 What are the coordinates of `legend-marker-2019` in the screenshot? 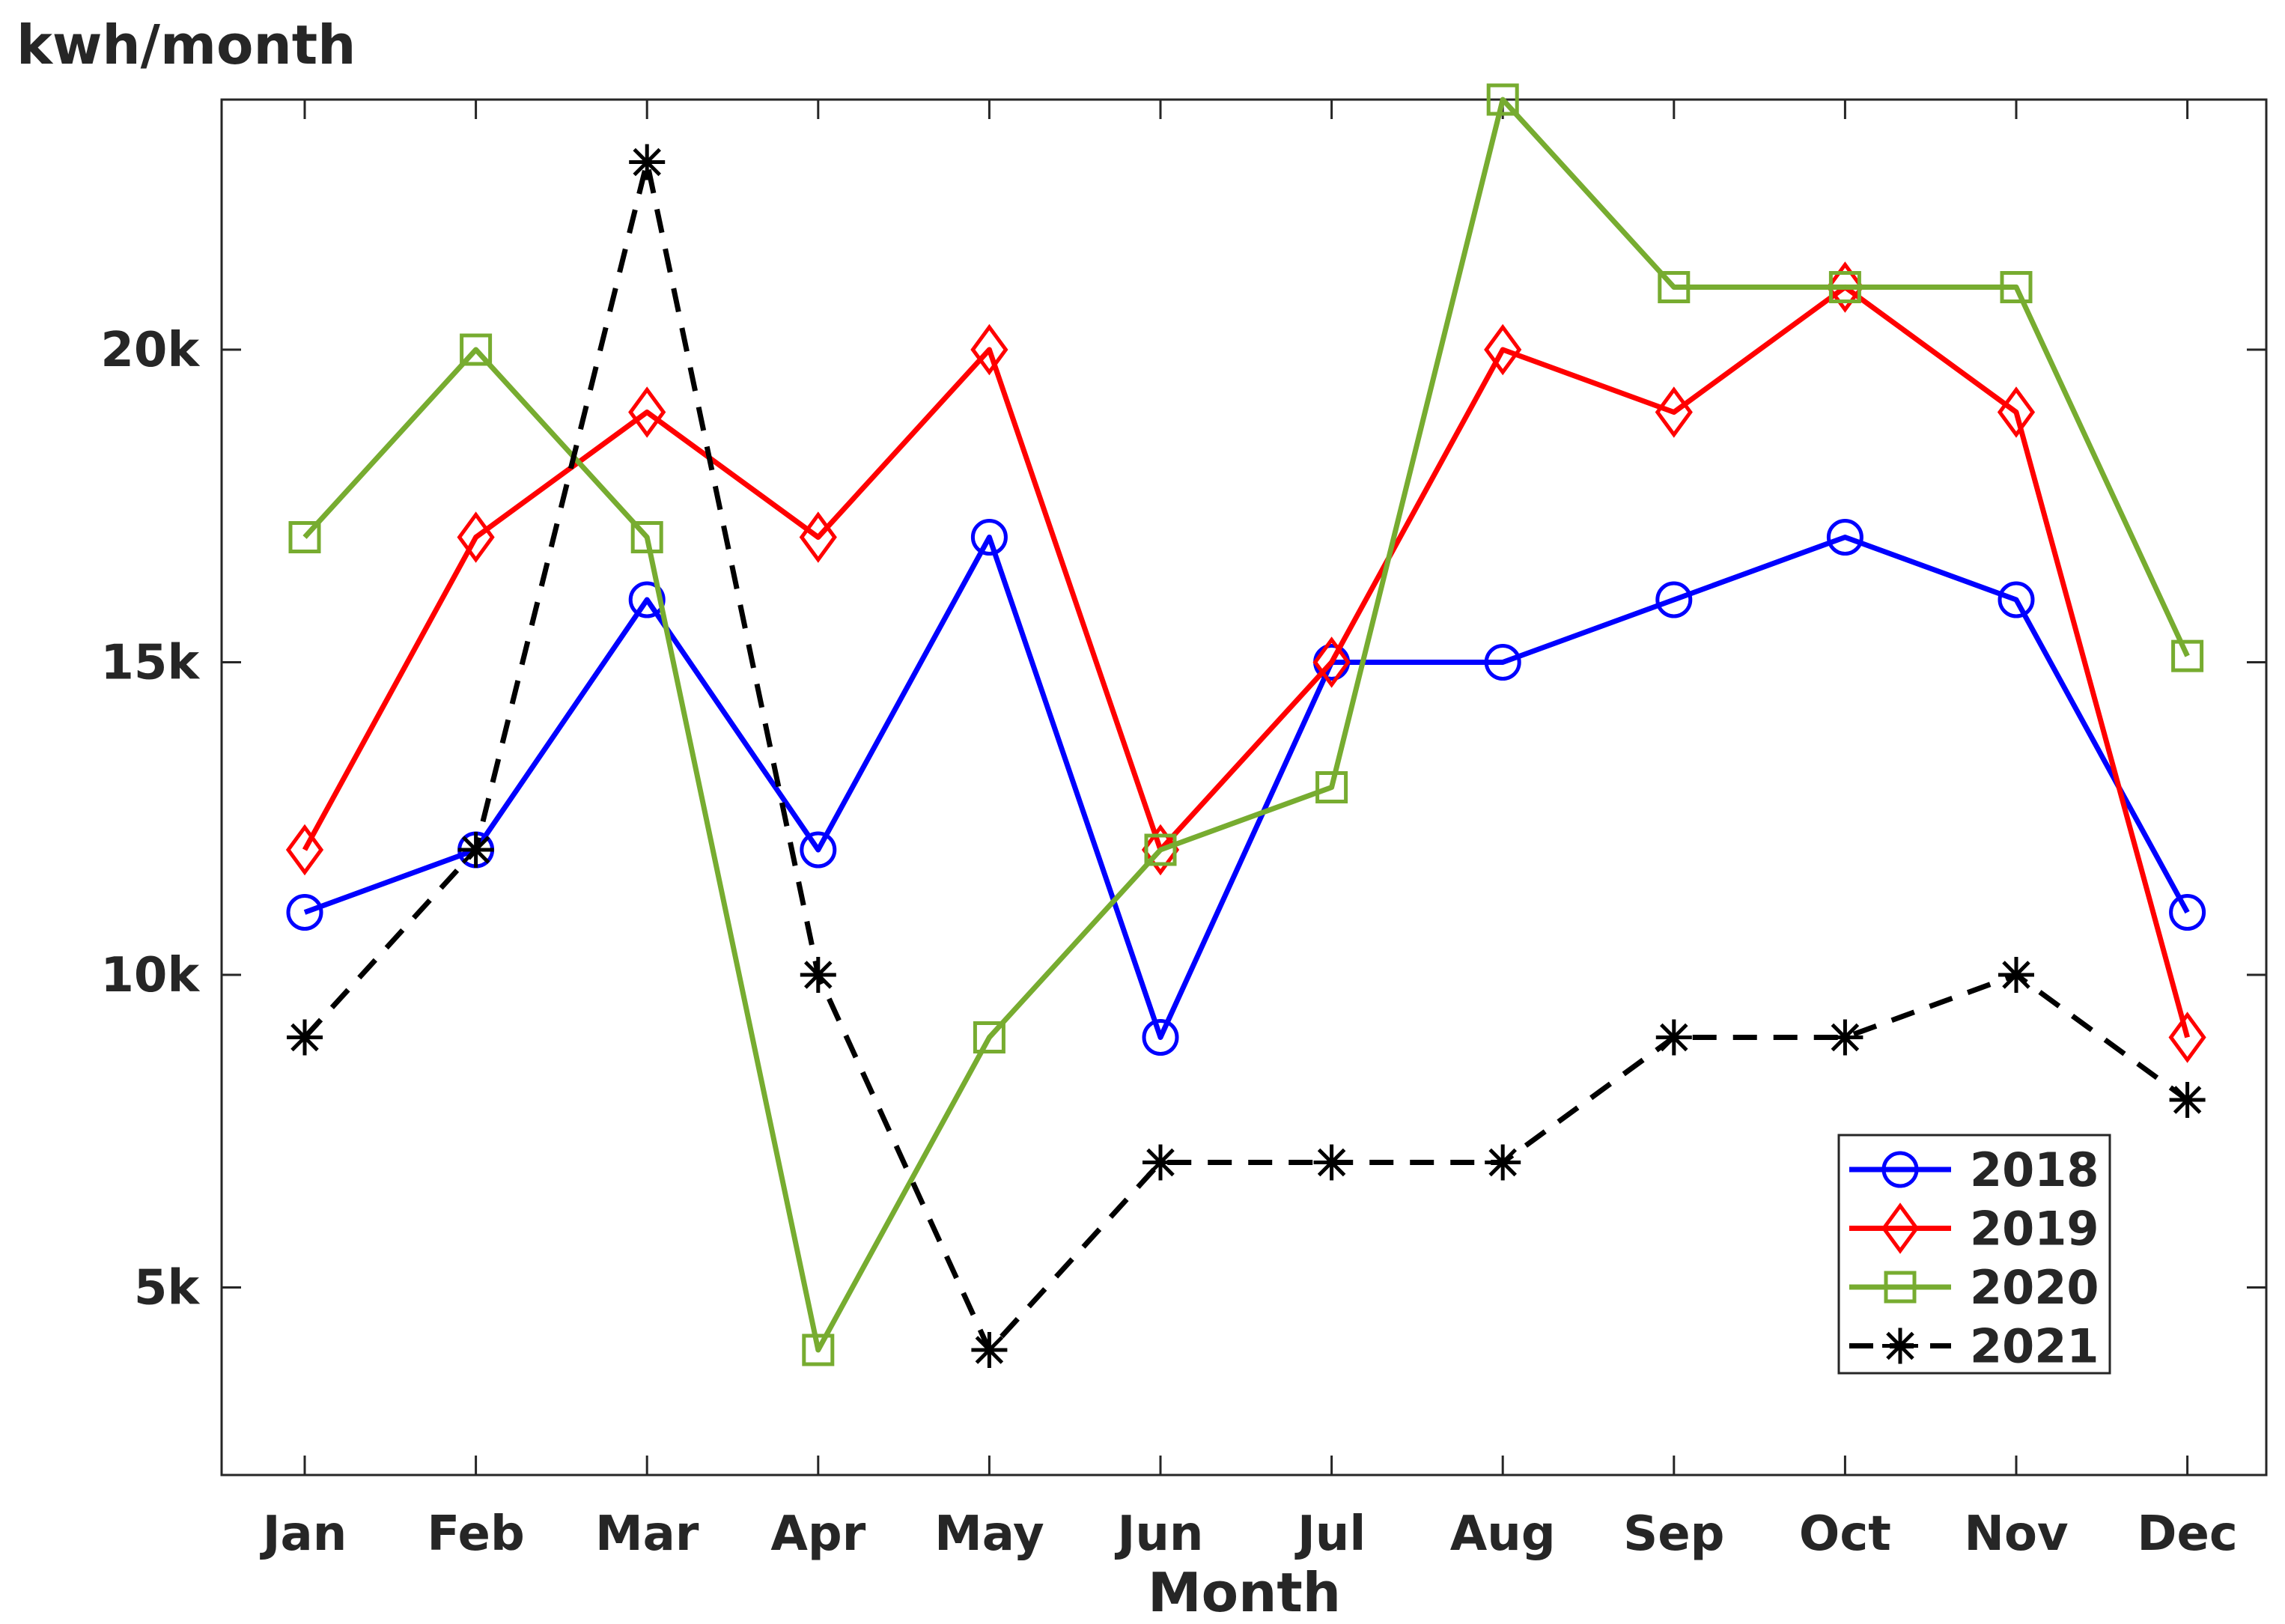 It's located at (1900, 1228).